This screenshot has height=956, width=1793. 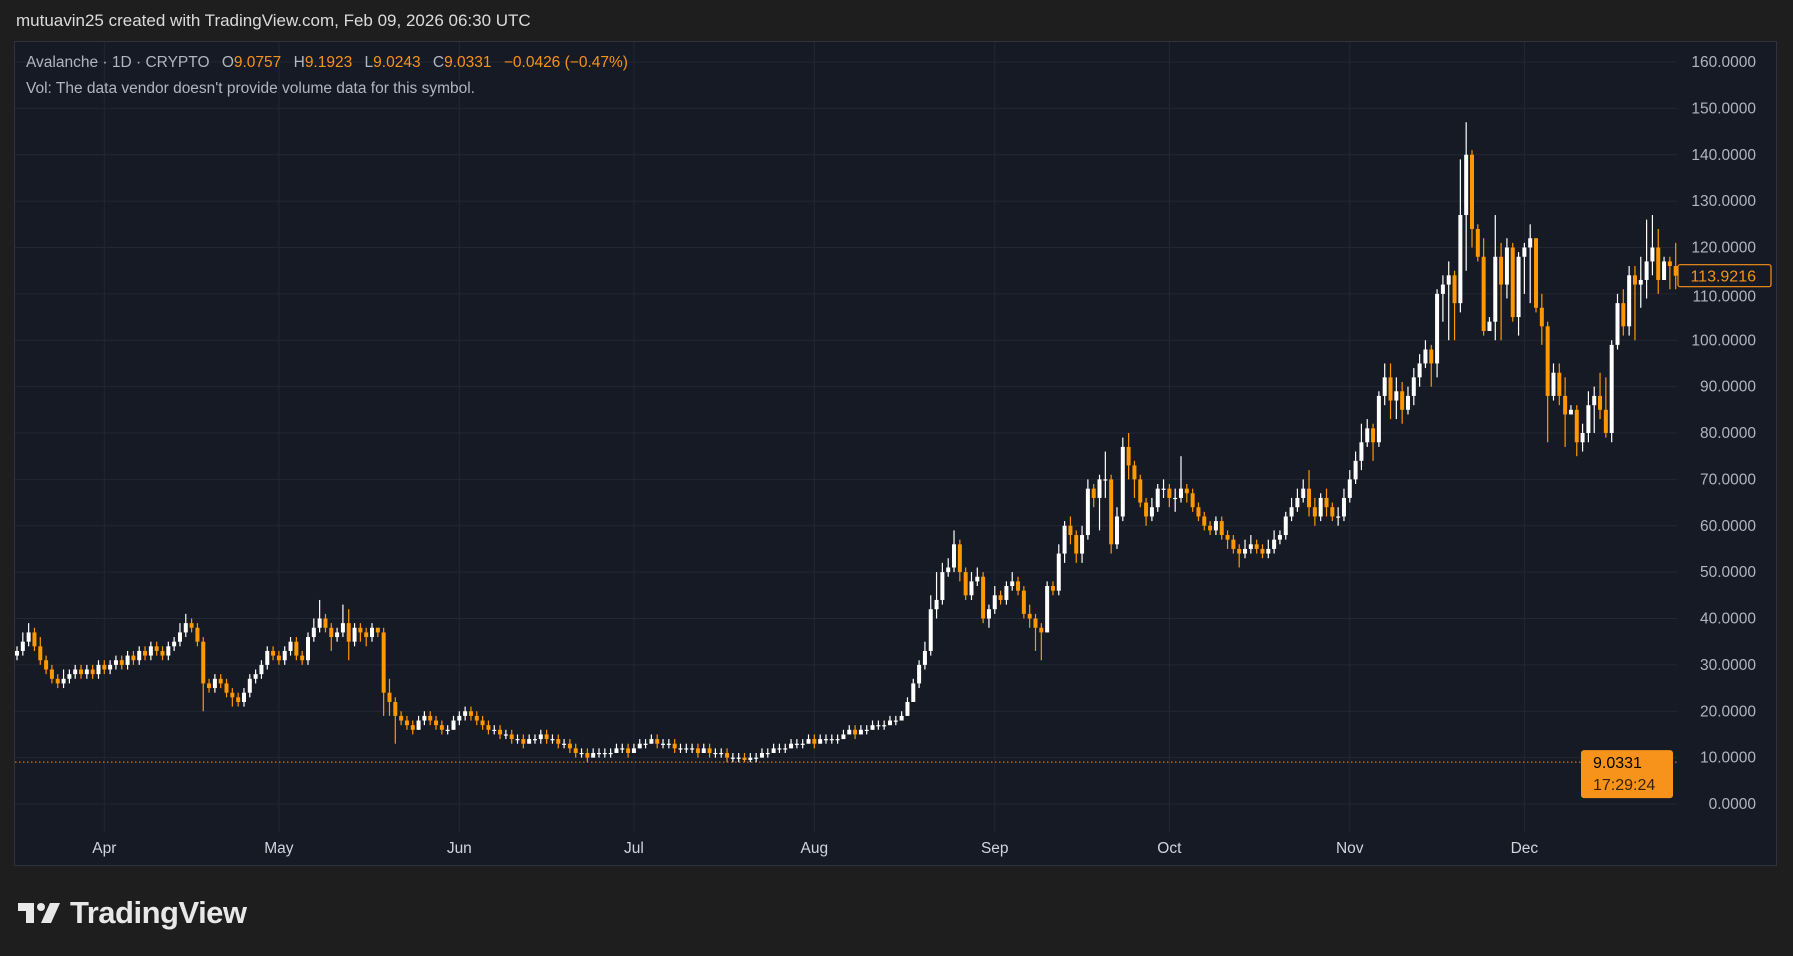 What do you see at coordinates (634, 848) in the screenshot?
I see `x-tick-label: Jul` at bounding box center [634, 848].